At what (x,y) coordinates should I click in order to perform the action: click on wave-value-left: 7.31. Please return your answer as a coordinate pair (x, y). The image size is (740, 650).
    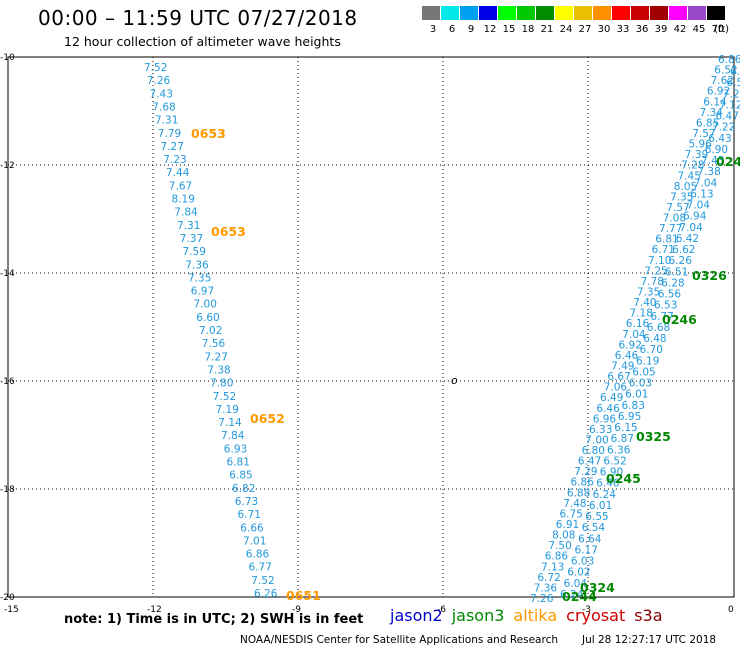
    Looking at the image, I should click on (166, 121).